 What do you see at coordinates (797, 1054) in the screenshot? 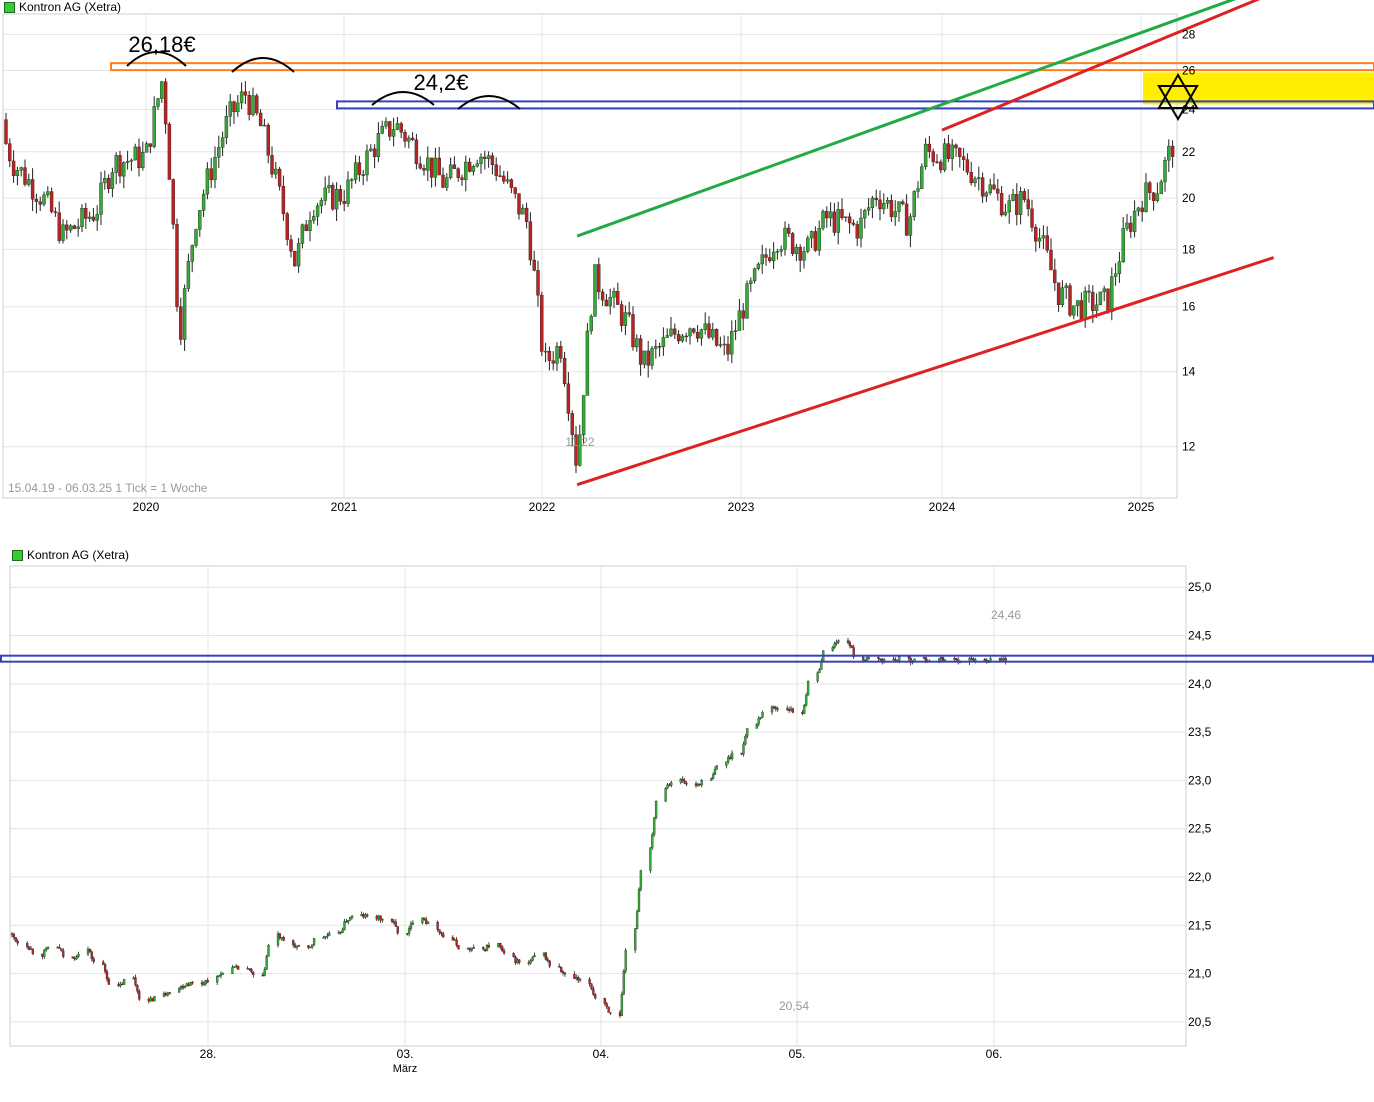
I see `x-tick-label: 05.` at bounding box center [797, 1054].